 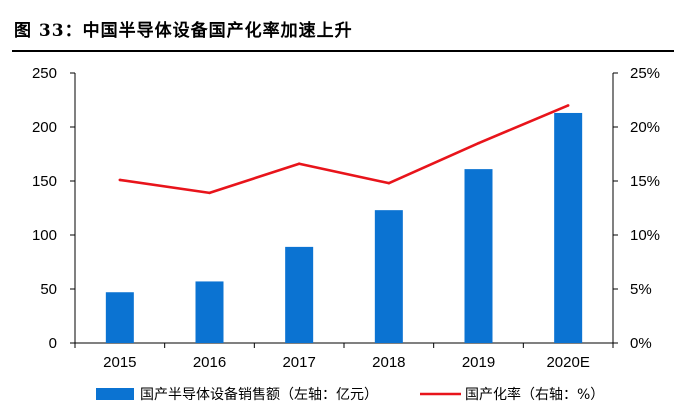 I want to click on left-tick-label: 0, so click(x=53, y=343).